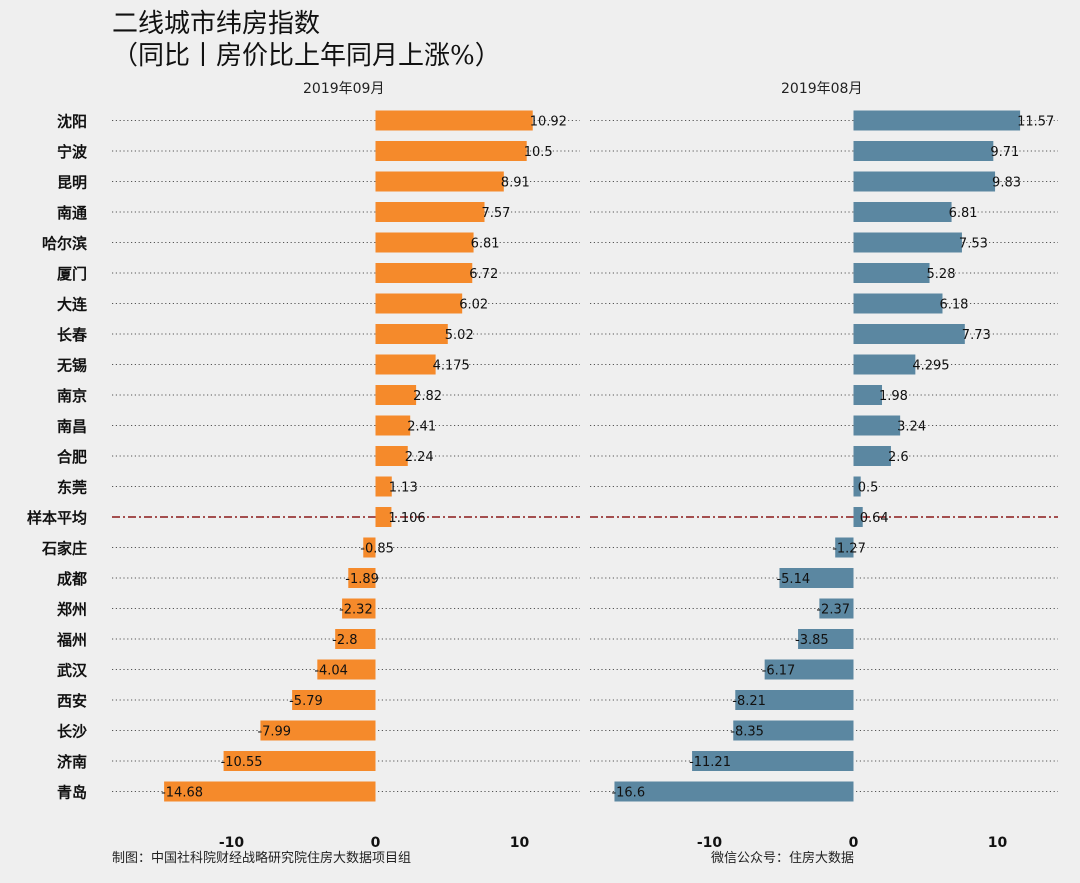  Describe the element at coordinates (306, 701) in the screenshot. I see `data-label-sep-19: -5.79` at that location.